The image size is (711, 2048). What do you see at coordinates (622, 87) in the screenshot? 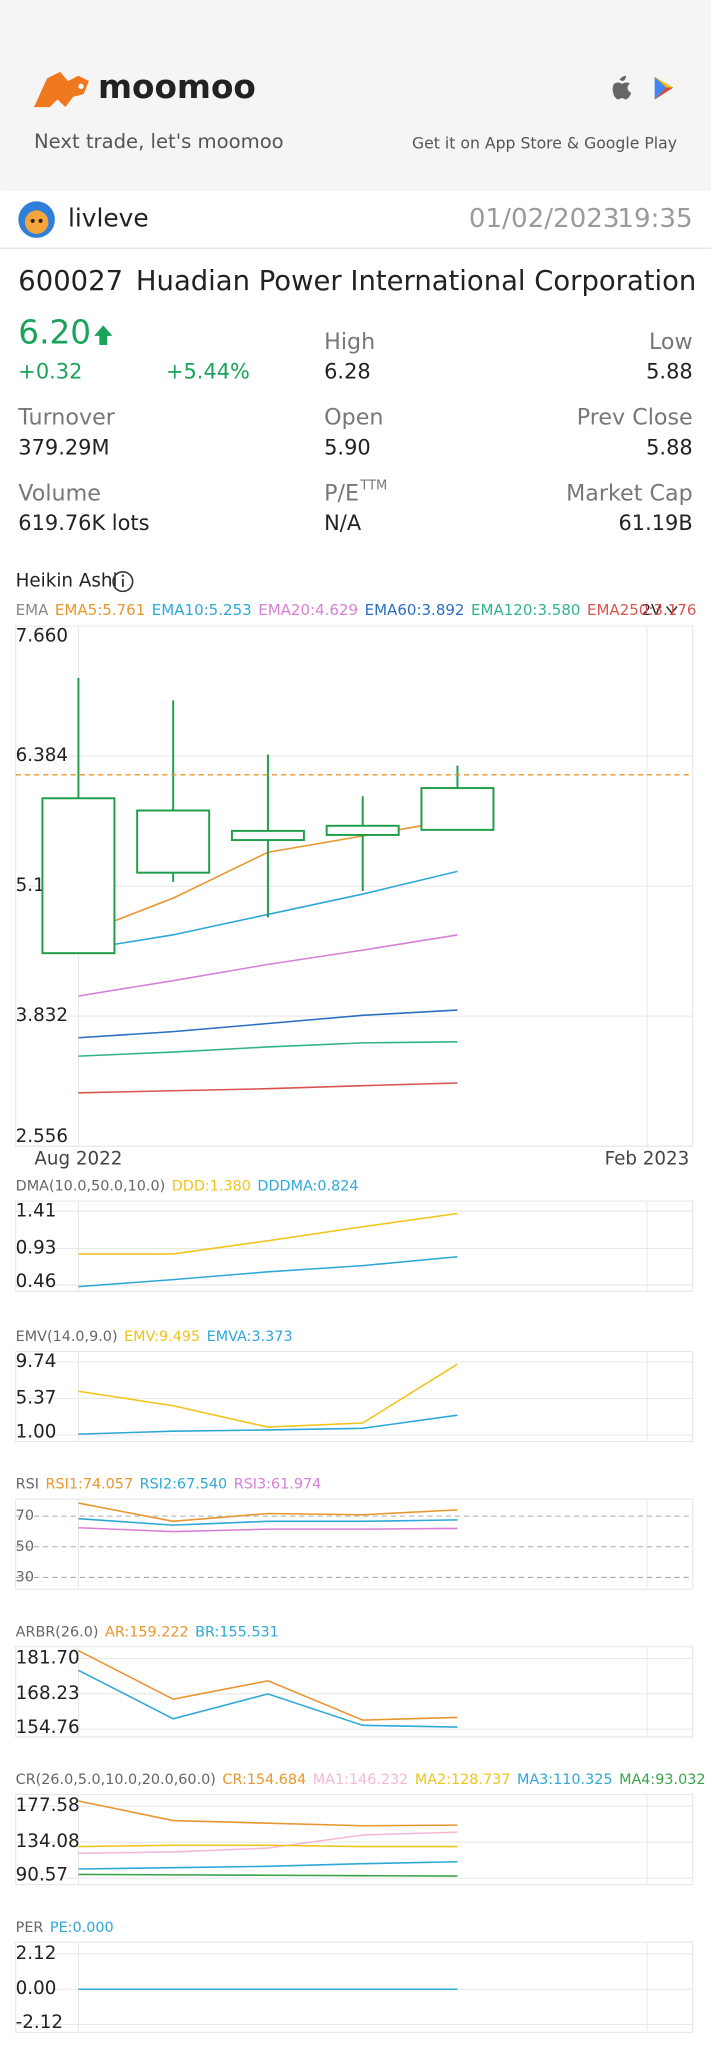
I see `apple-icon` at bounding box center [622, 87].